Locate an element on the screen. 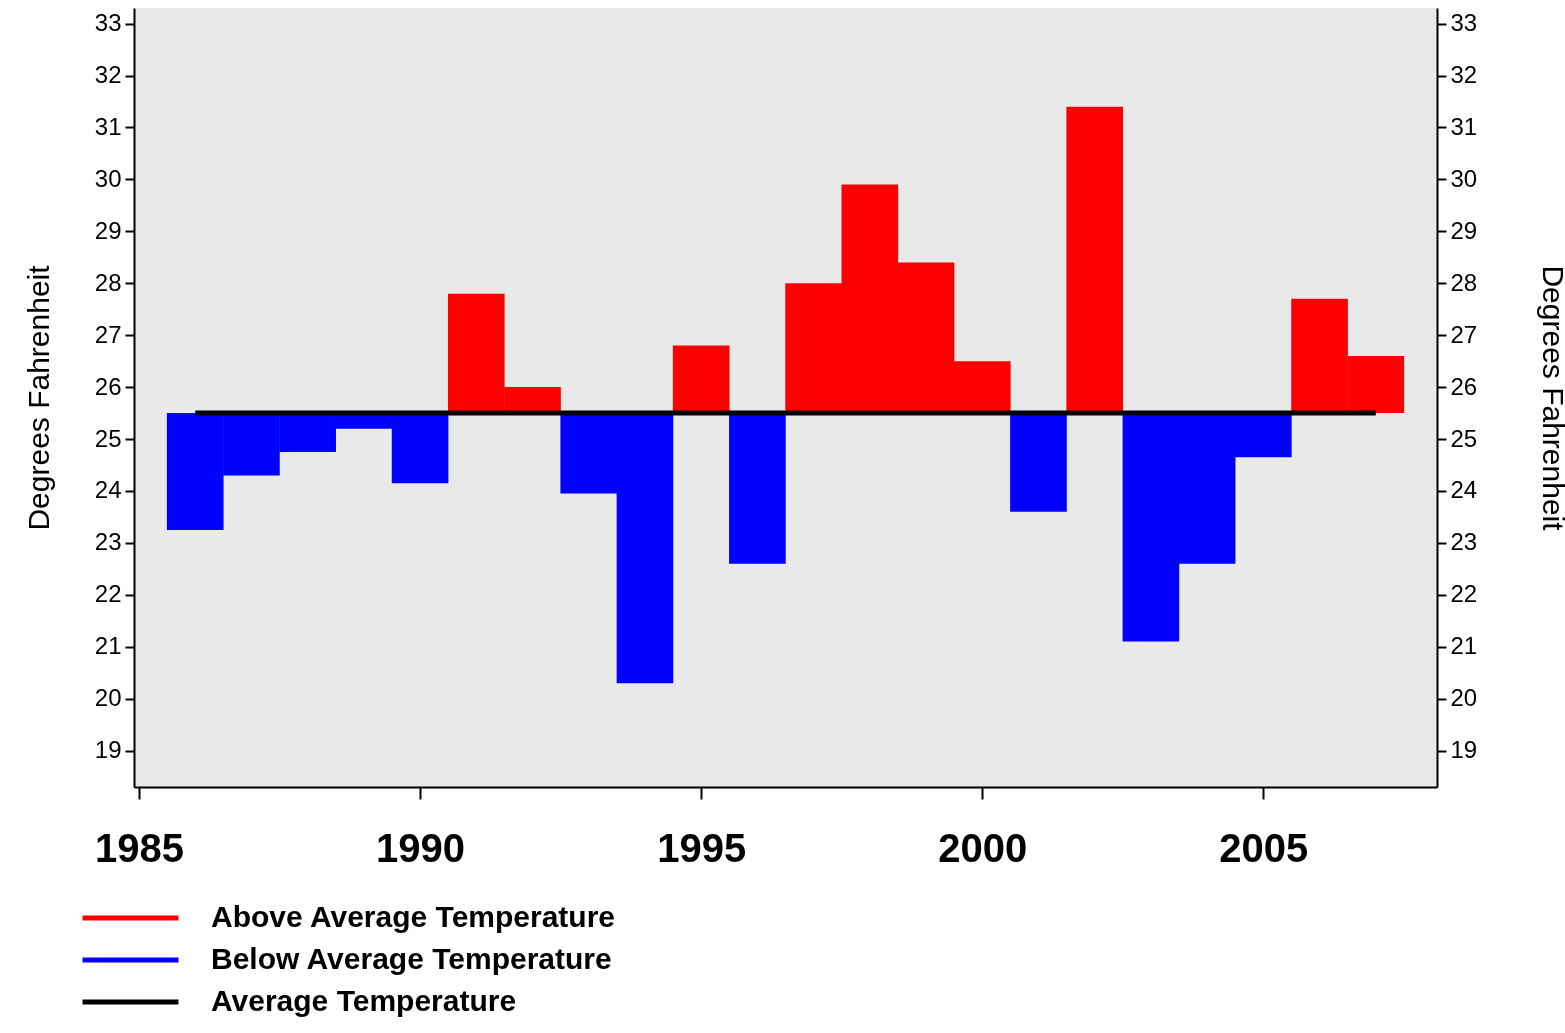 The width and height of the screenshot is (1565, 1033). y2-tick-label: 31 is located at coordinates (1464, 126).